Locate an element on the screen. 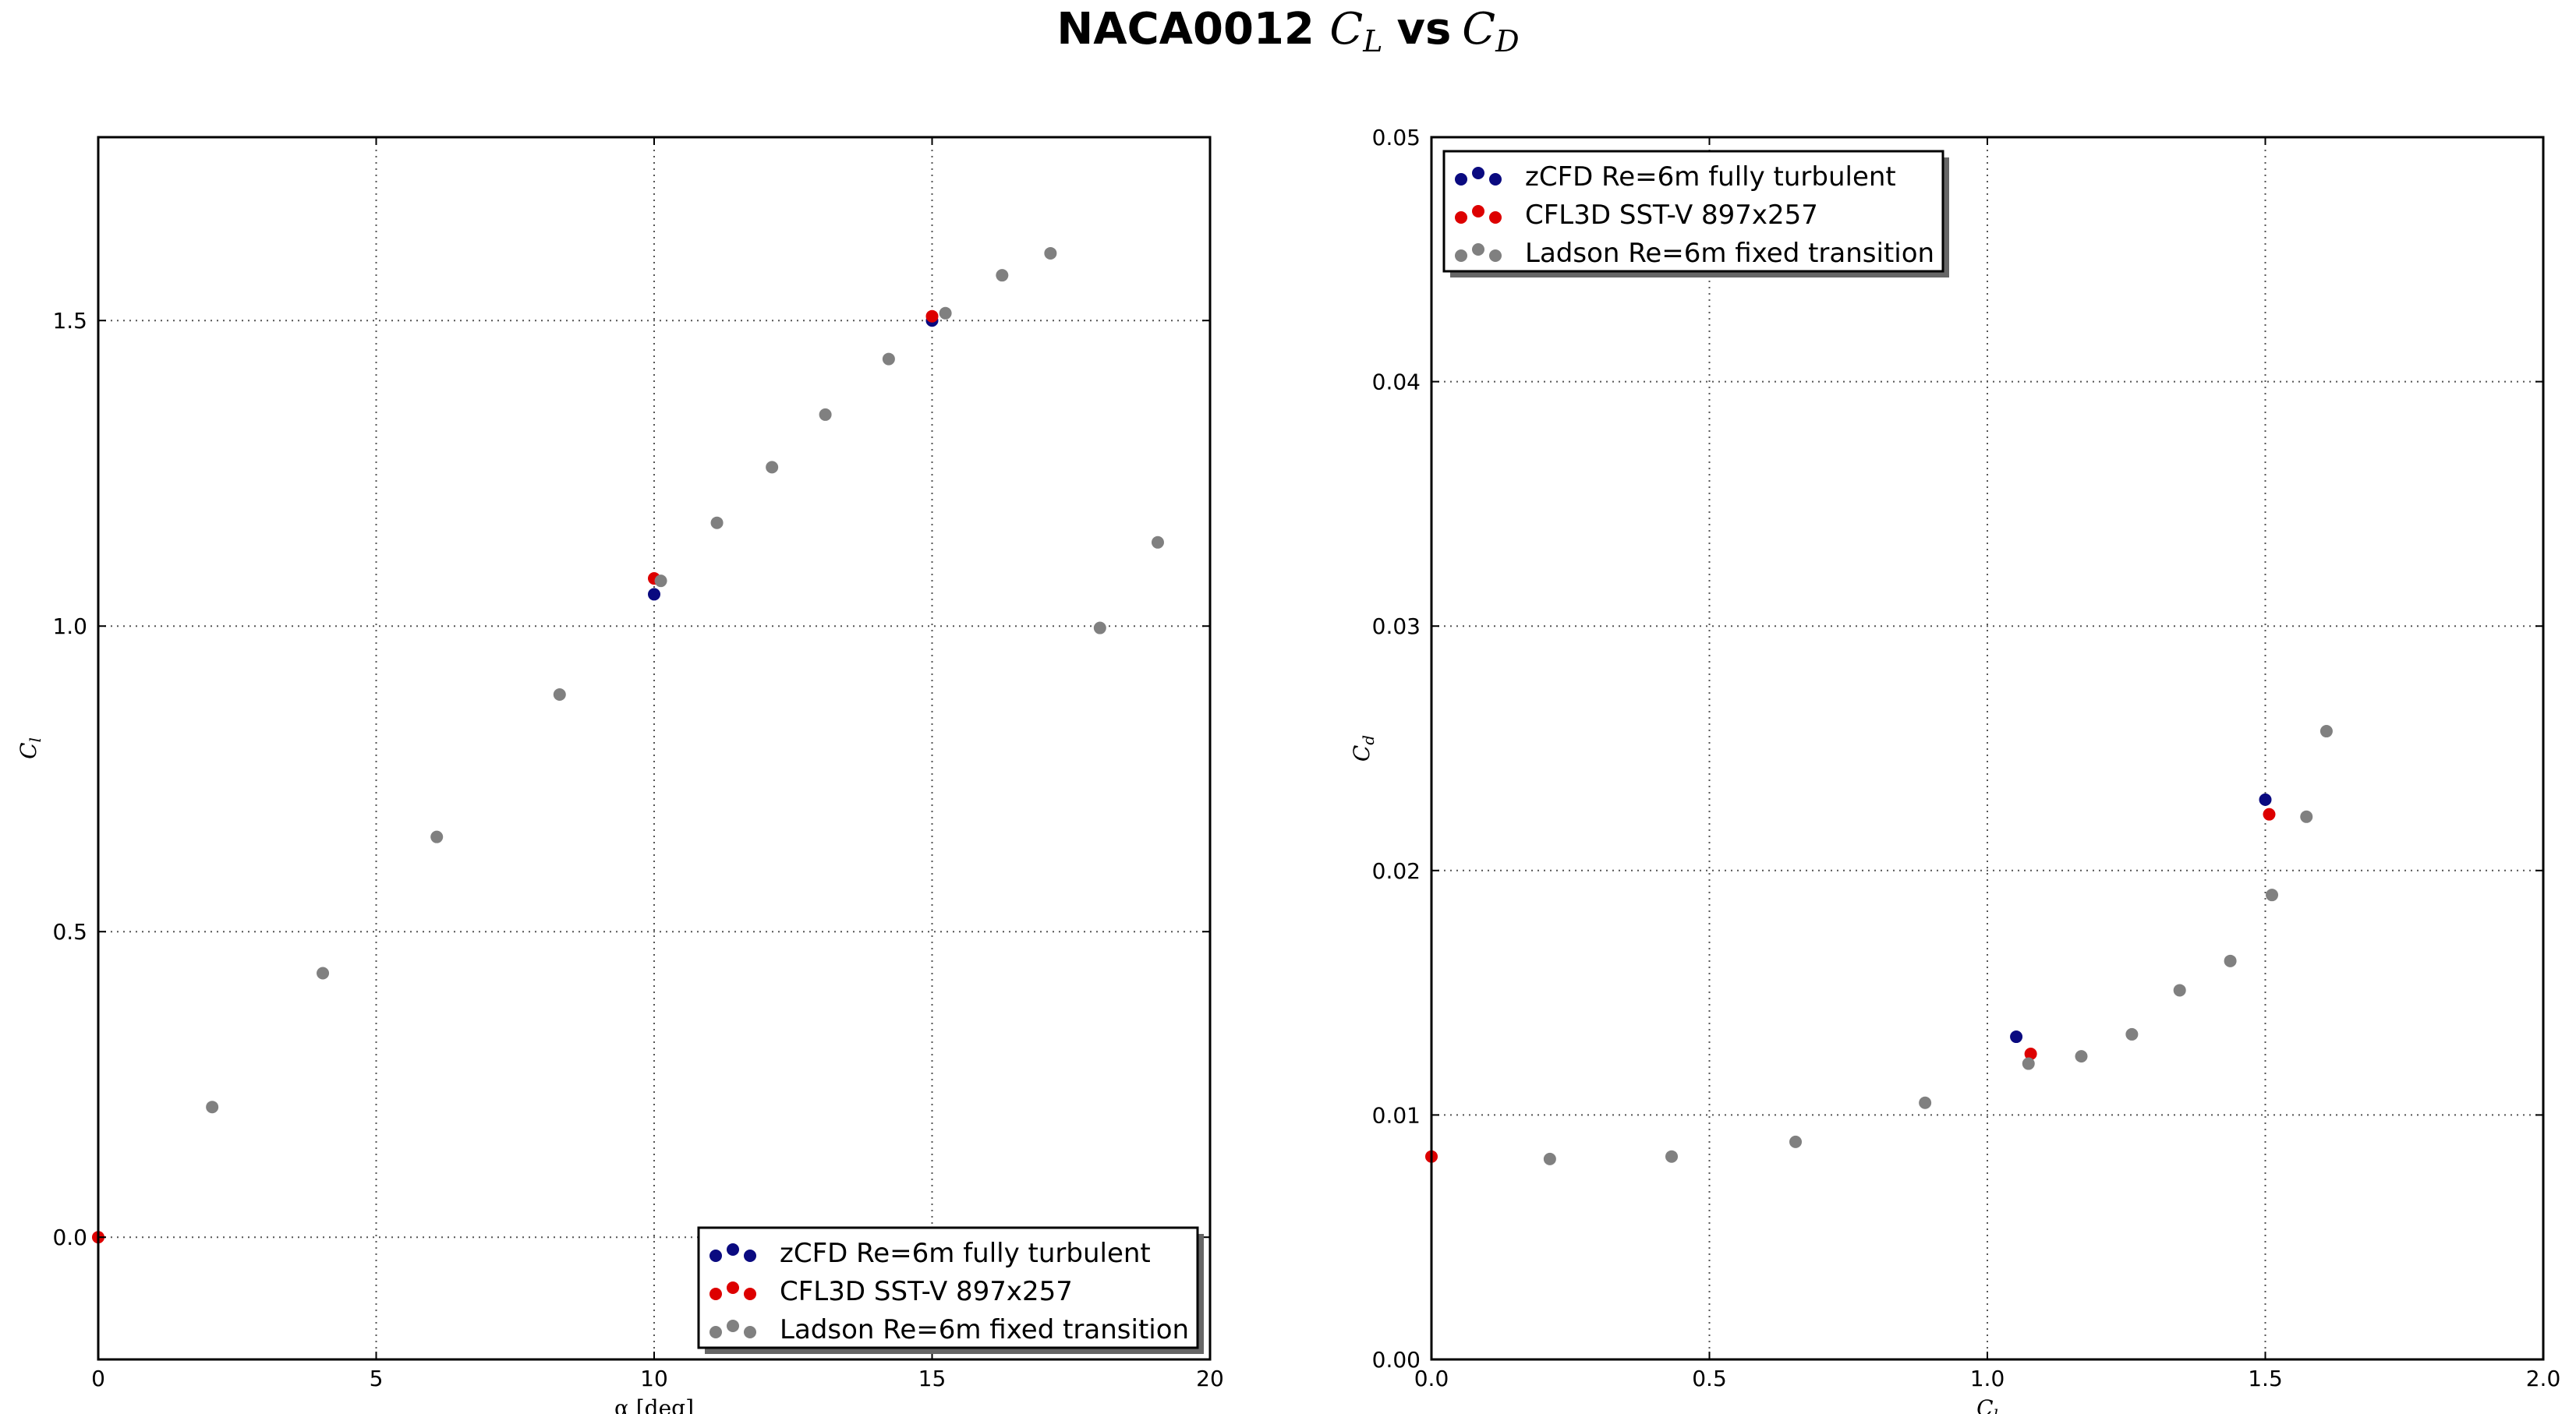  y-tick-label: 0.5 is located at coordinates (69, 932).